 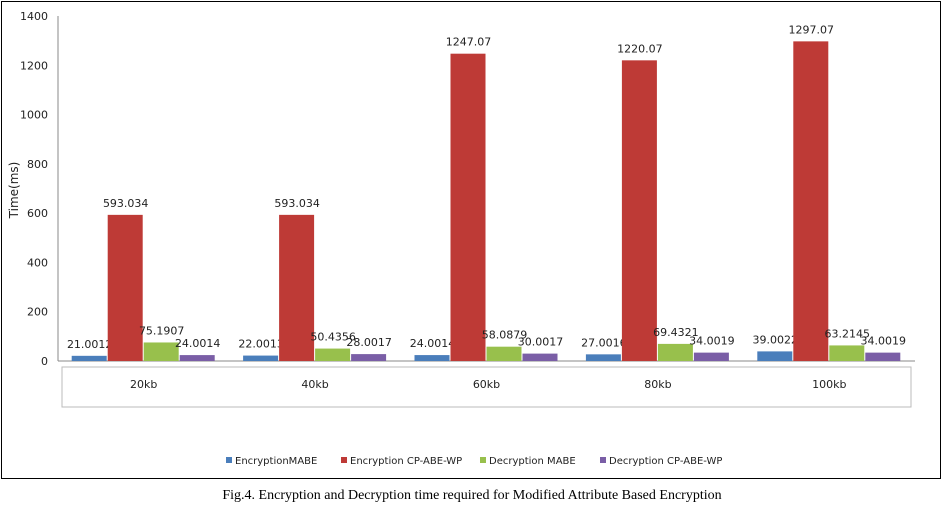 What do you see at coordinates (848, 333) in the screenshot?
I see `data-label: 63.2145` at bounding box center [848, 333].